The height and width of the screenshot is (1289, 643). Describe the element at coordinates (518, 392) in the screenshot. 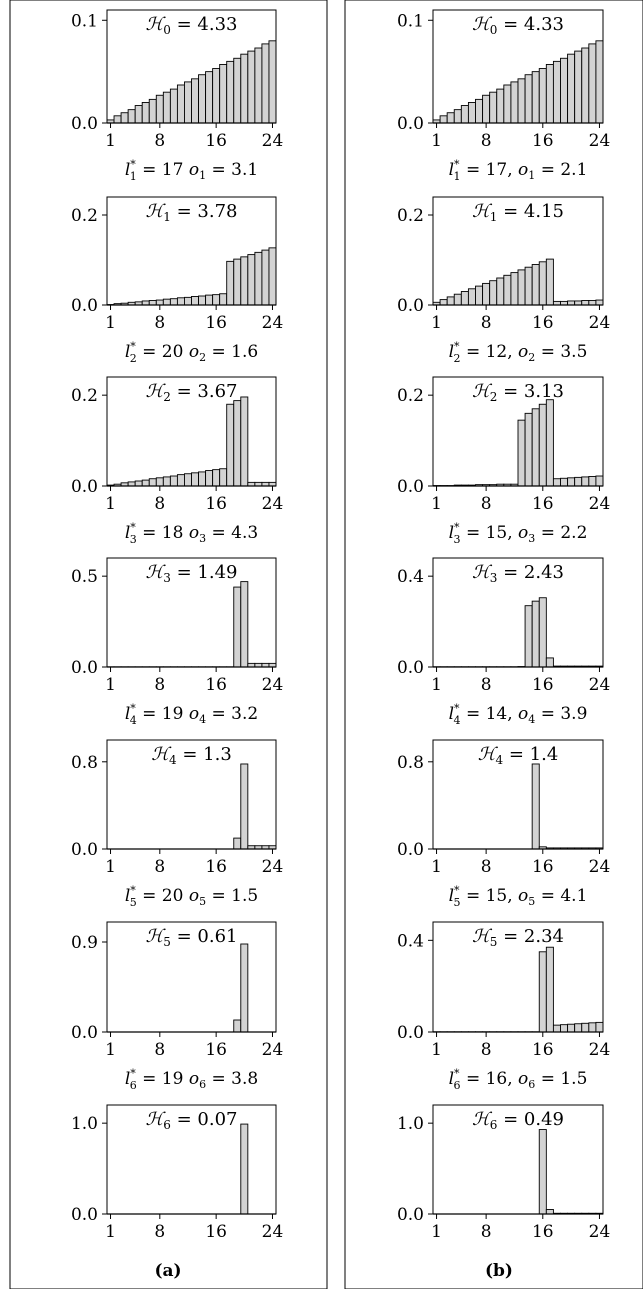

I see `chart-title: ℋ2 = 3.13` at that location.